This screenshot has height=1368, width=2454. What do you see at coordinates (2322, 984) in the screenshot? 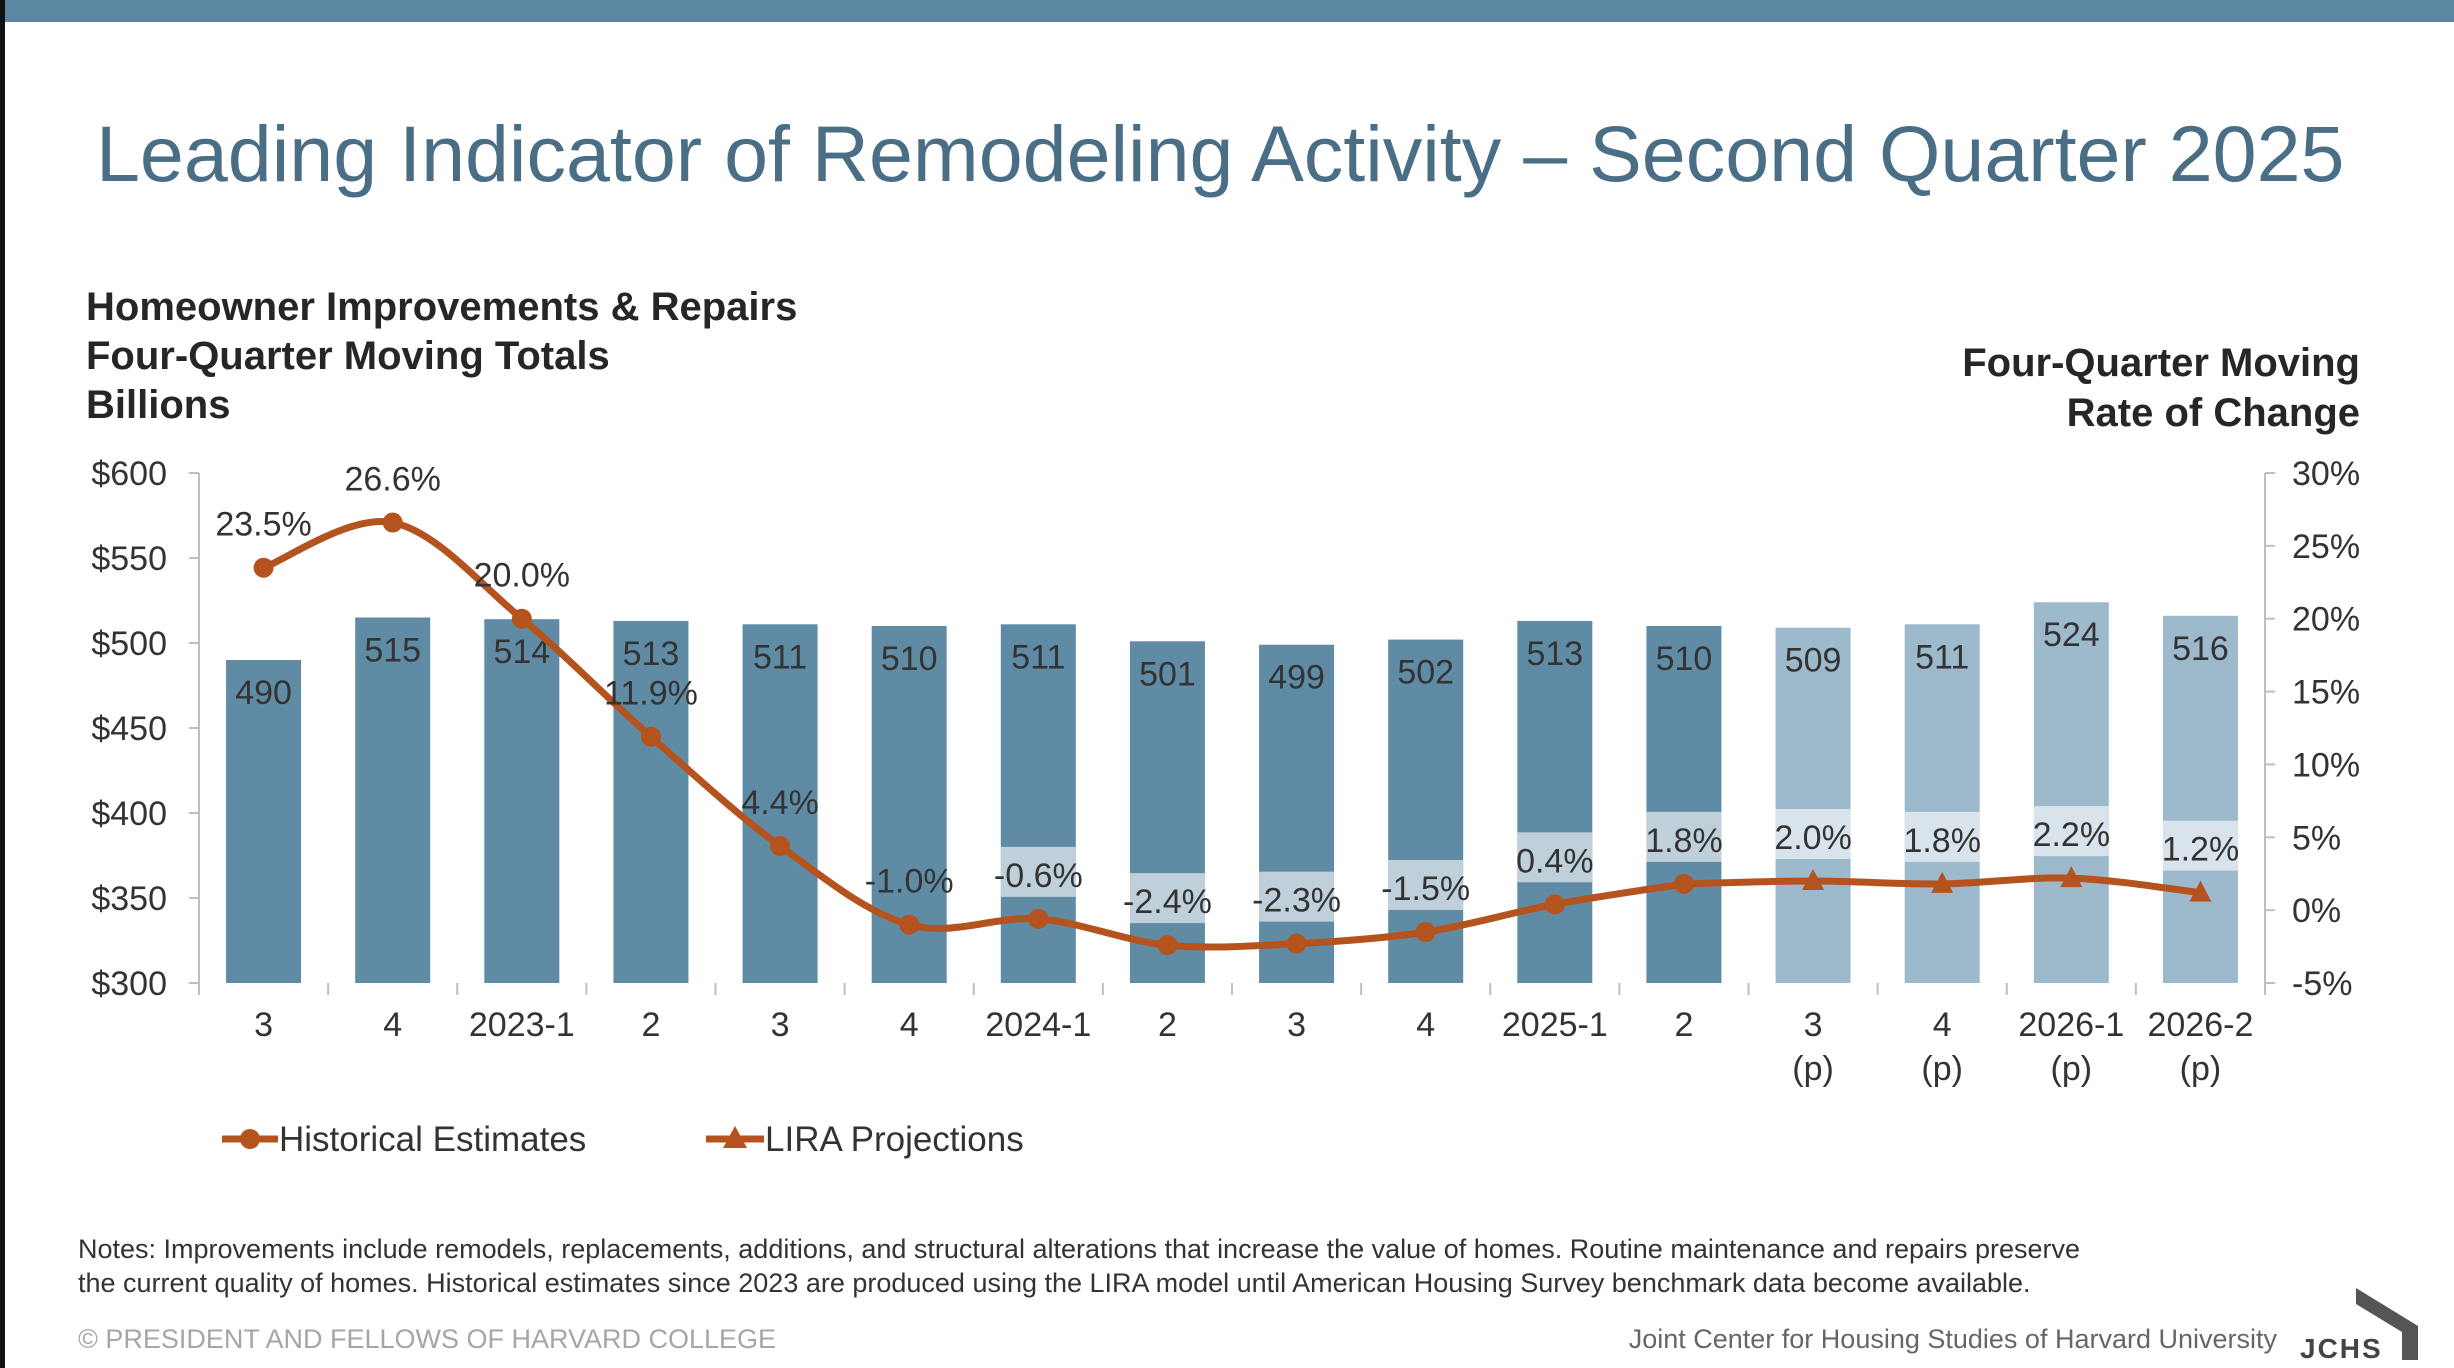
I see `right-tick-label: -5%` at bounding box center [2322, 984].